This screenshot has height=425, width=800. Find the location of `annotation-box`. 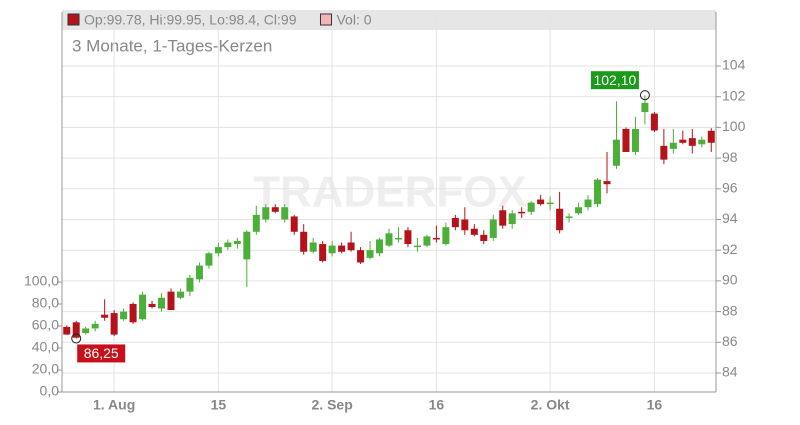

annotation-box is located at coordinates (614, 80).